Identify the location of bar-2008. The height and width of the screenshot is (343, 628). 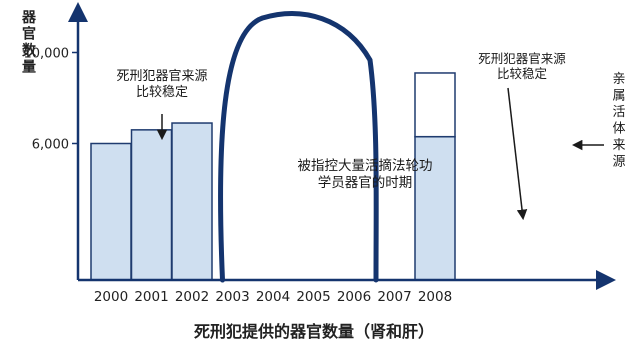
(435, 208).